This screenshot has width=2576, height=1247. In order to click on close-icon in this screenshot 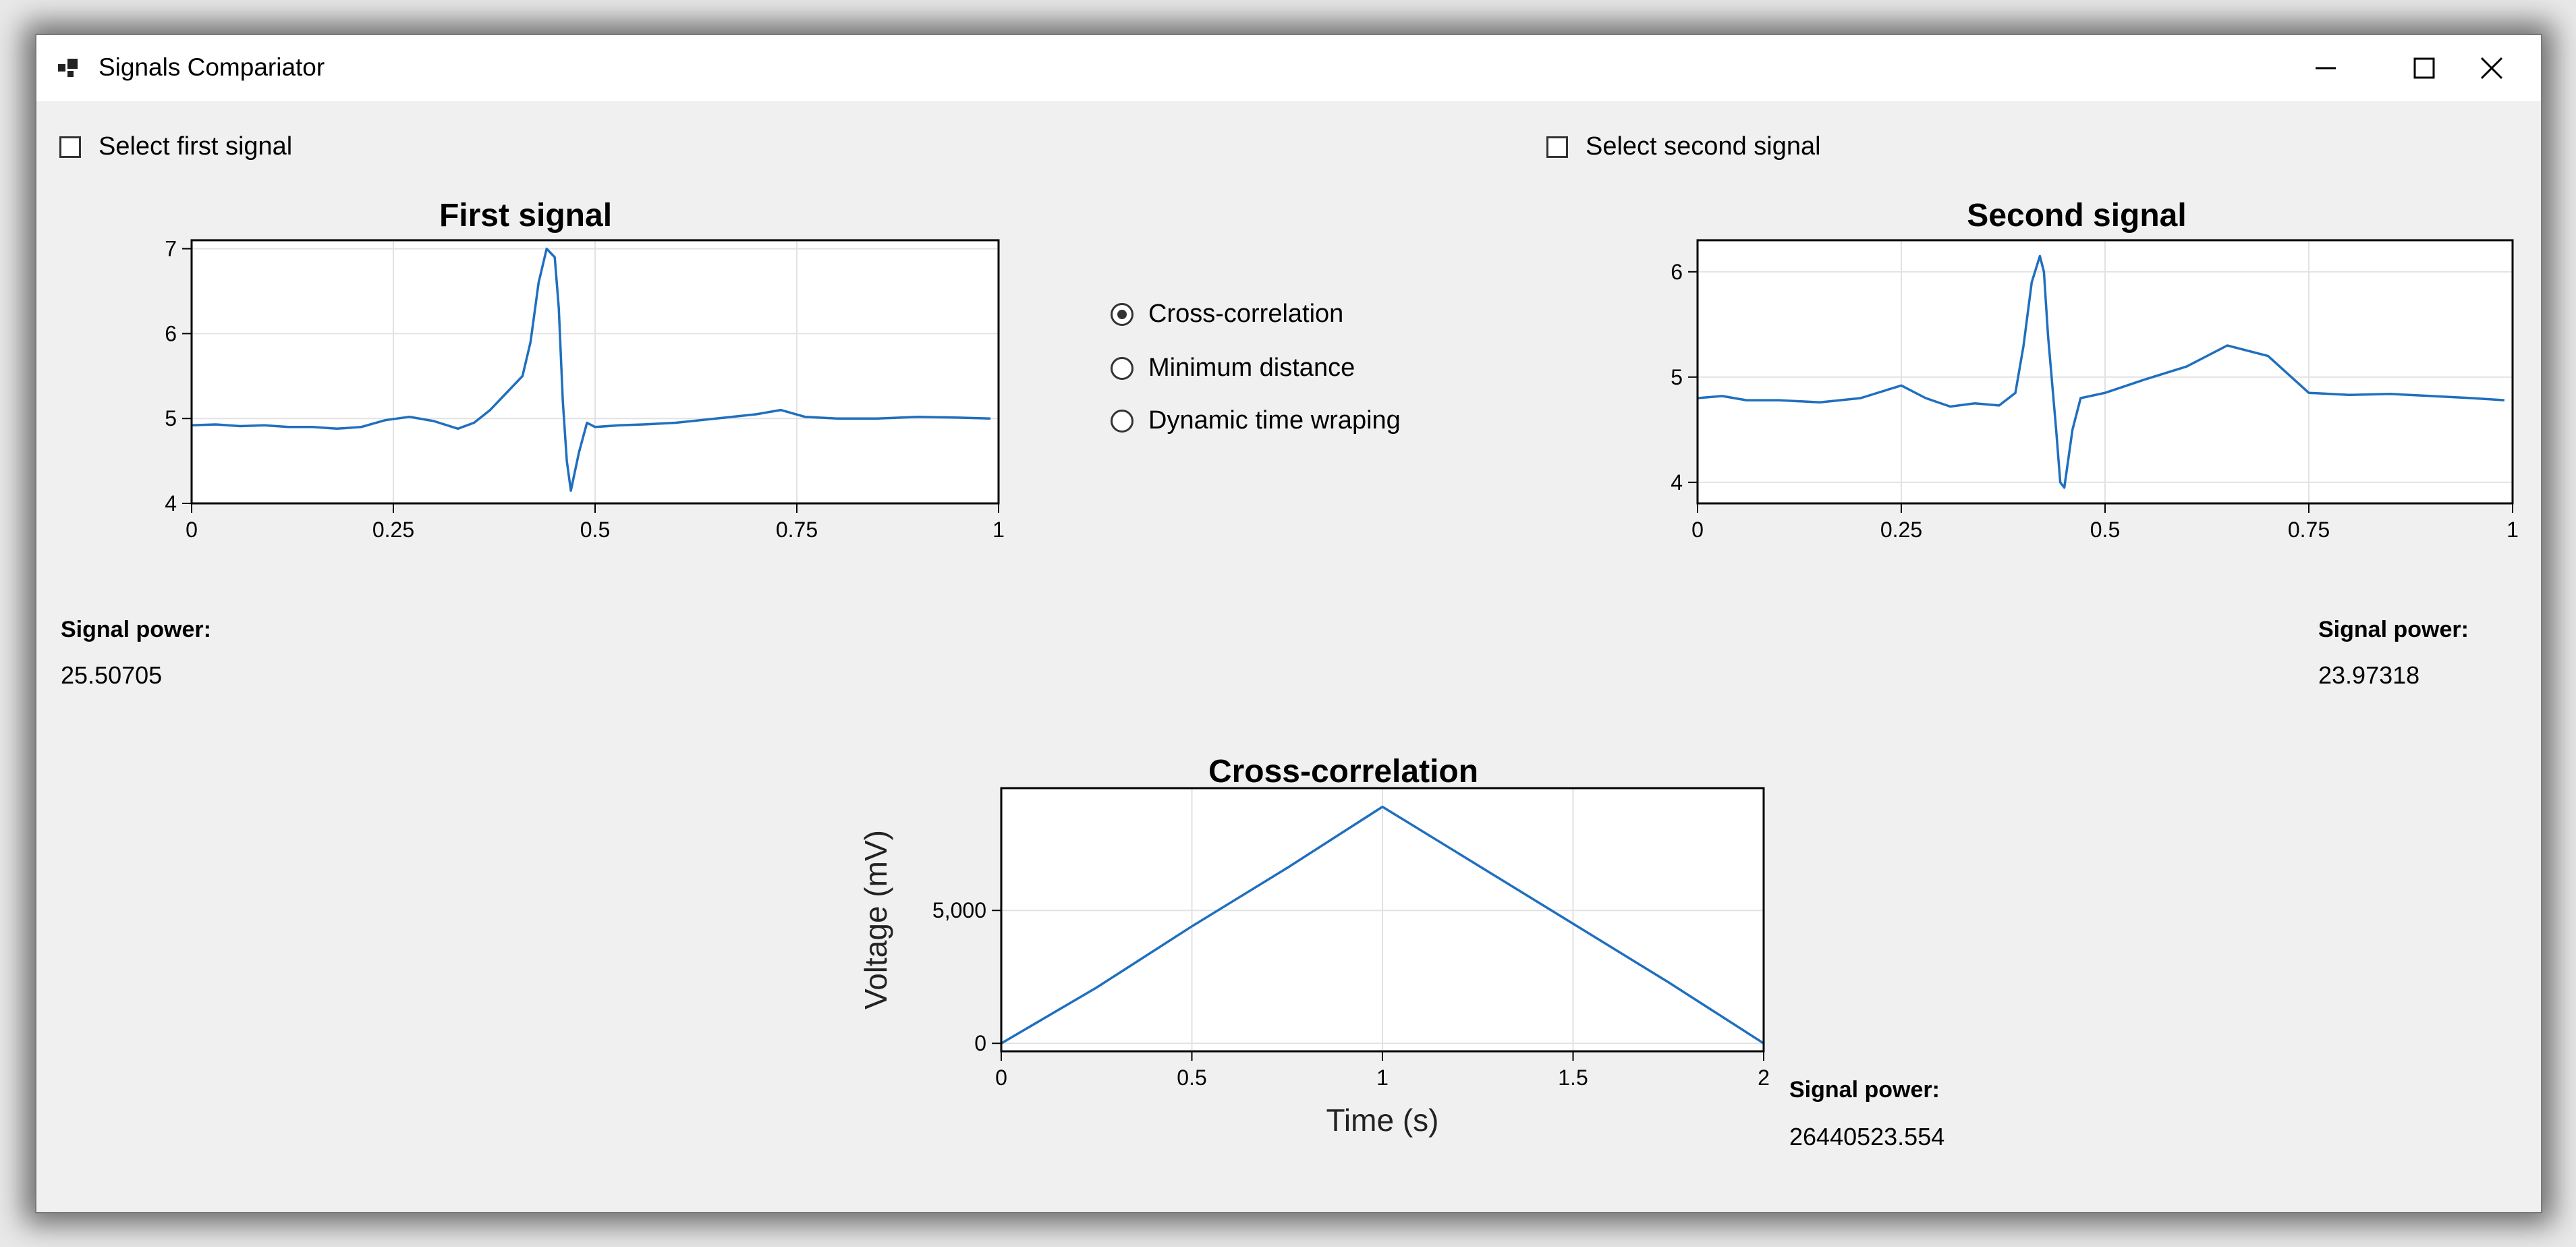, I will do `click(2491, 68)`.